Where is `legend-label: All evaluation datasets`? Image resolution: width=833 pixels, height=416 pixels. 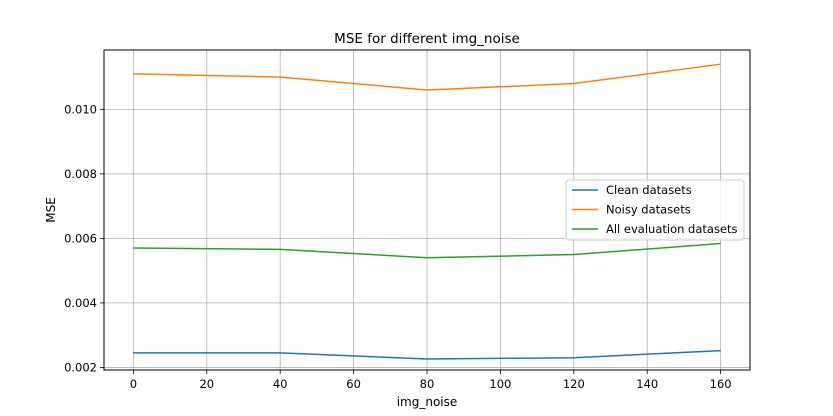 legend-label: All evaluation datasets is located at coordinates (672, 229).